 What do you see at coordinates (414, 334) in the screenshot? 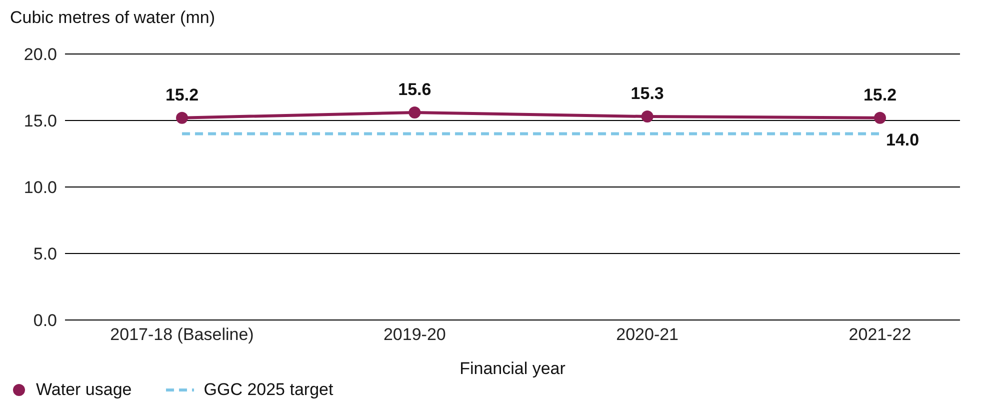
I see `x-tick-label: 2019-20` at bounding box center [414, 334].